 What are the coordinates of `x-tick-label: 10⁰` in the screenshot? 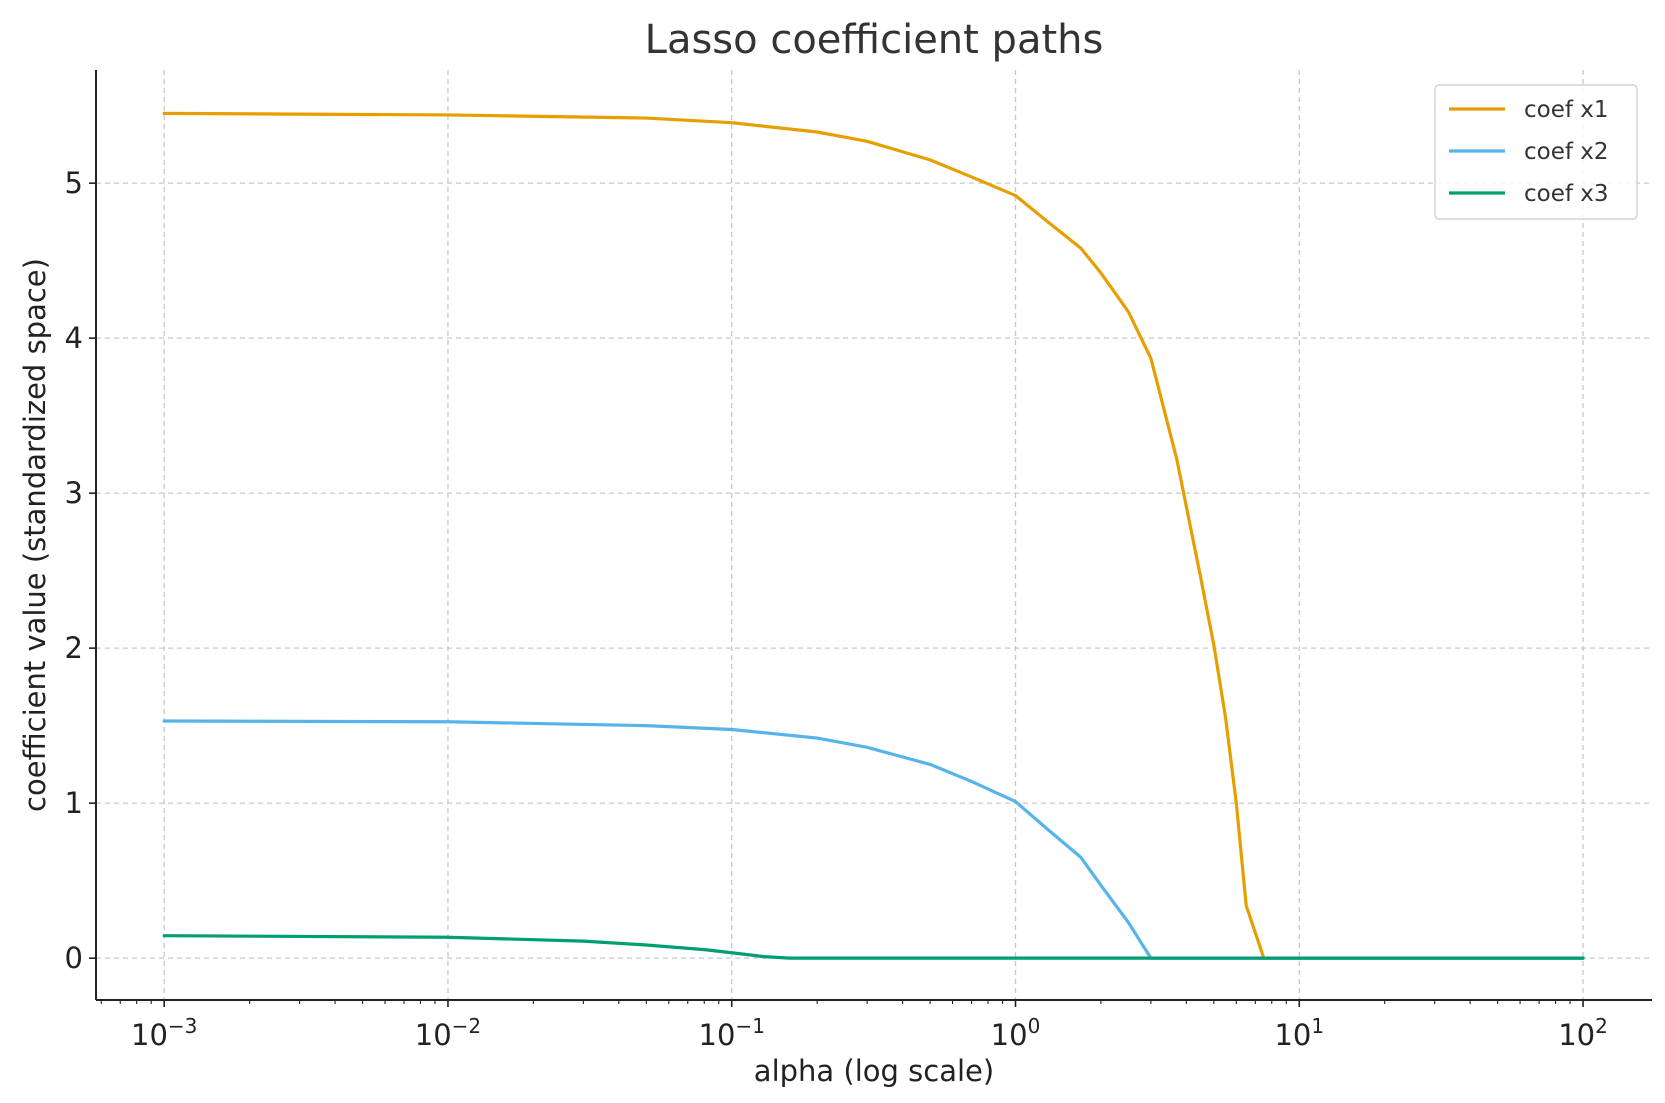 It's located at (1016, 1033).